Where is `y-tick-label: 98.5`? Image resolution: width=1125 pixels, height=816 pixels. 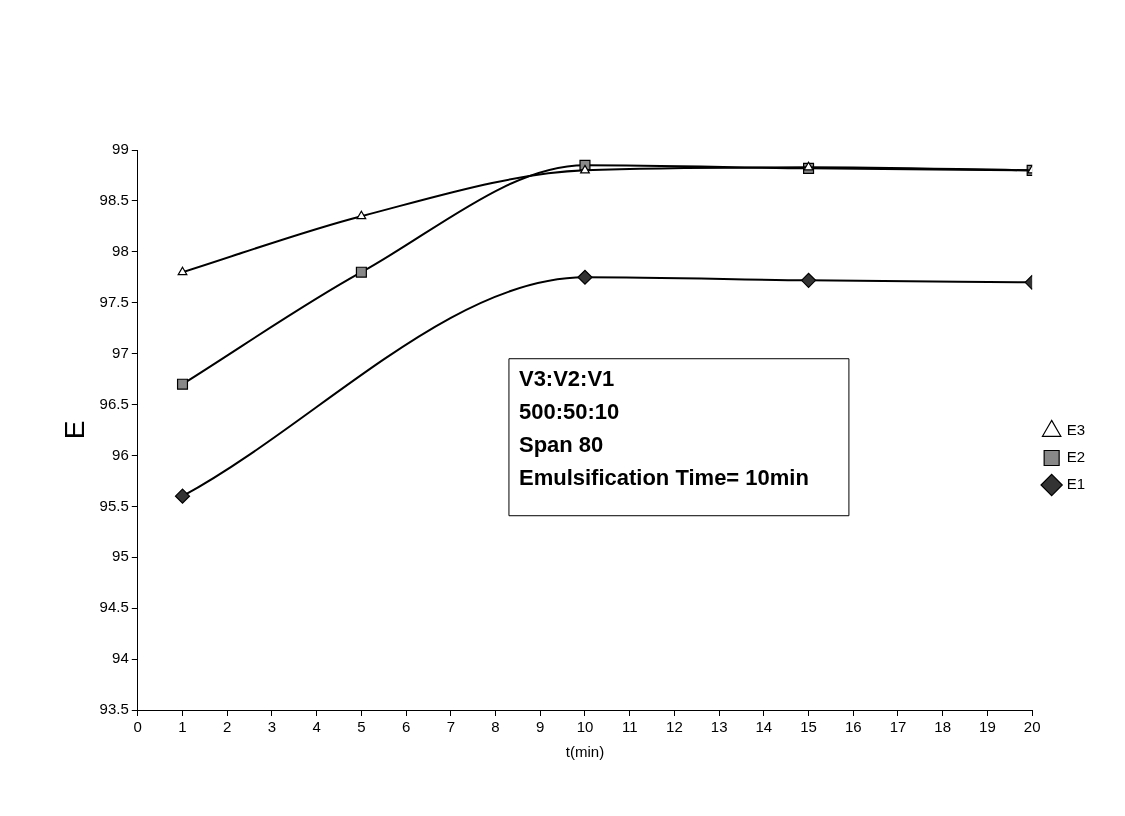 y-tick-label: 98.5 is located at coordinates (114, 200).